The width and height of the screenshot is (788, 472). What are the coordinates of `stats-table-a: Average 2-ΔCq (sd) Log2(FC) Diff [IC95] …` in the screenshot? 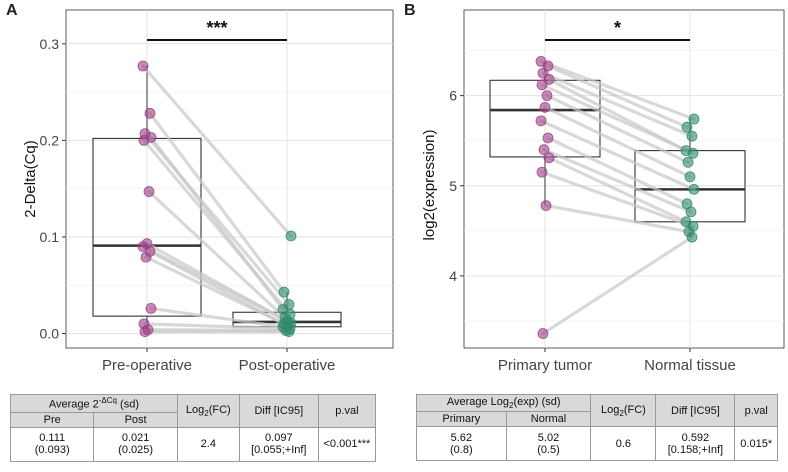 It's located at (193, 428).